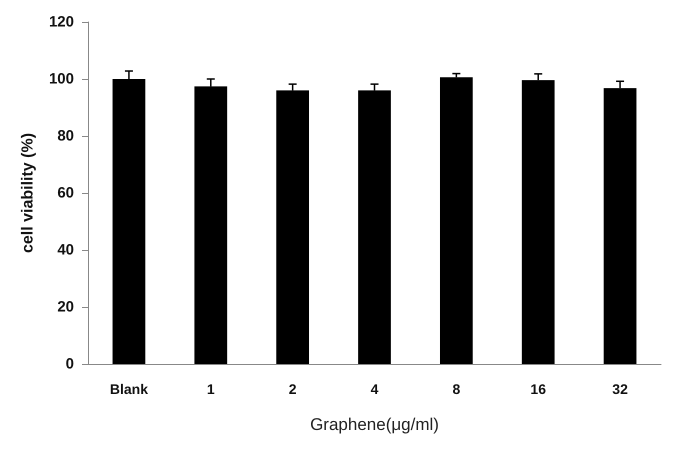 The height and width of the screenshot is (462, 679). Describe the element at coordinates (65, 307) in the screenshot. I see `y-tick-label: 20` at that location.